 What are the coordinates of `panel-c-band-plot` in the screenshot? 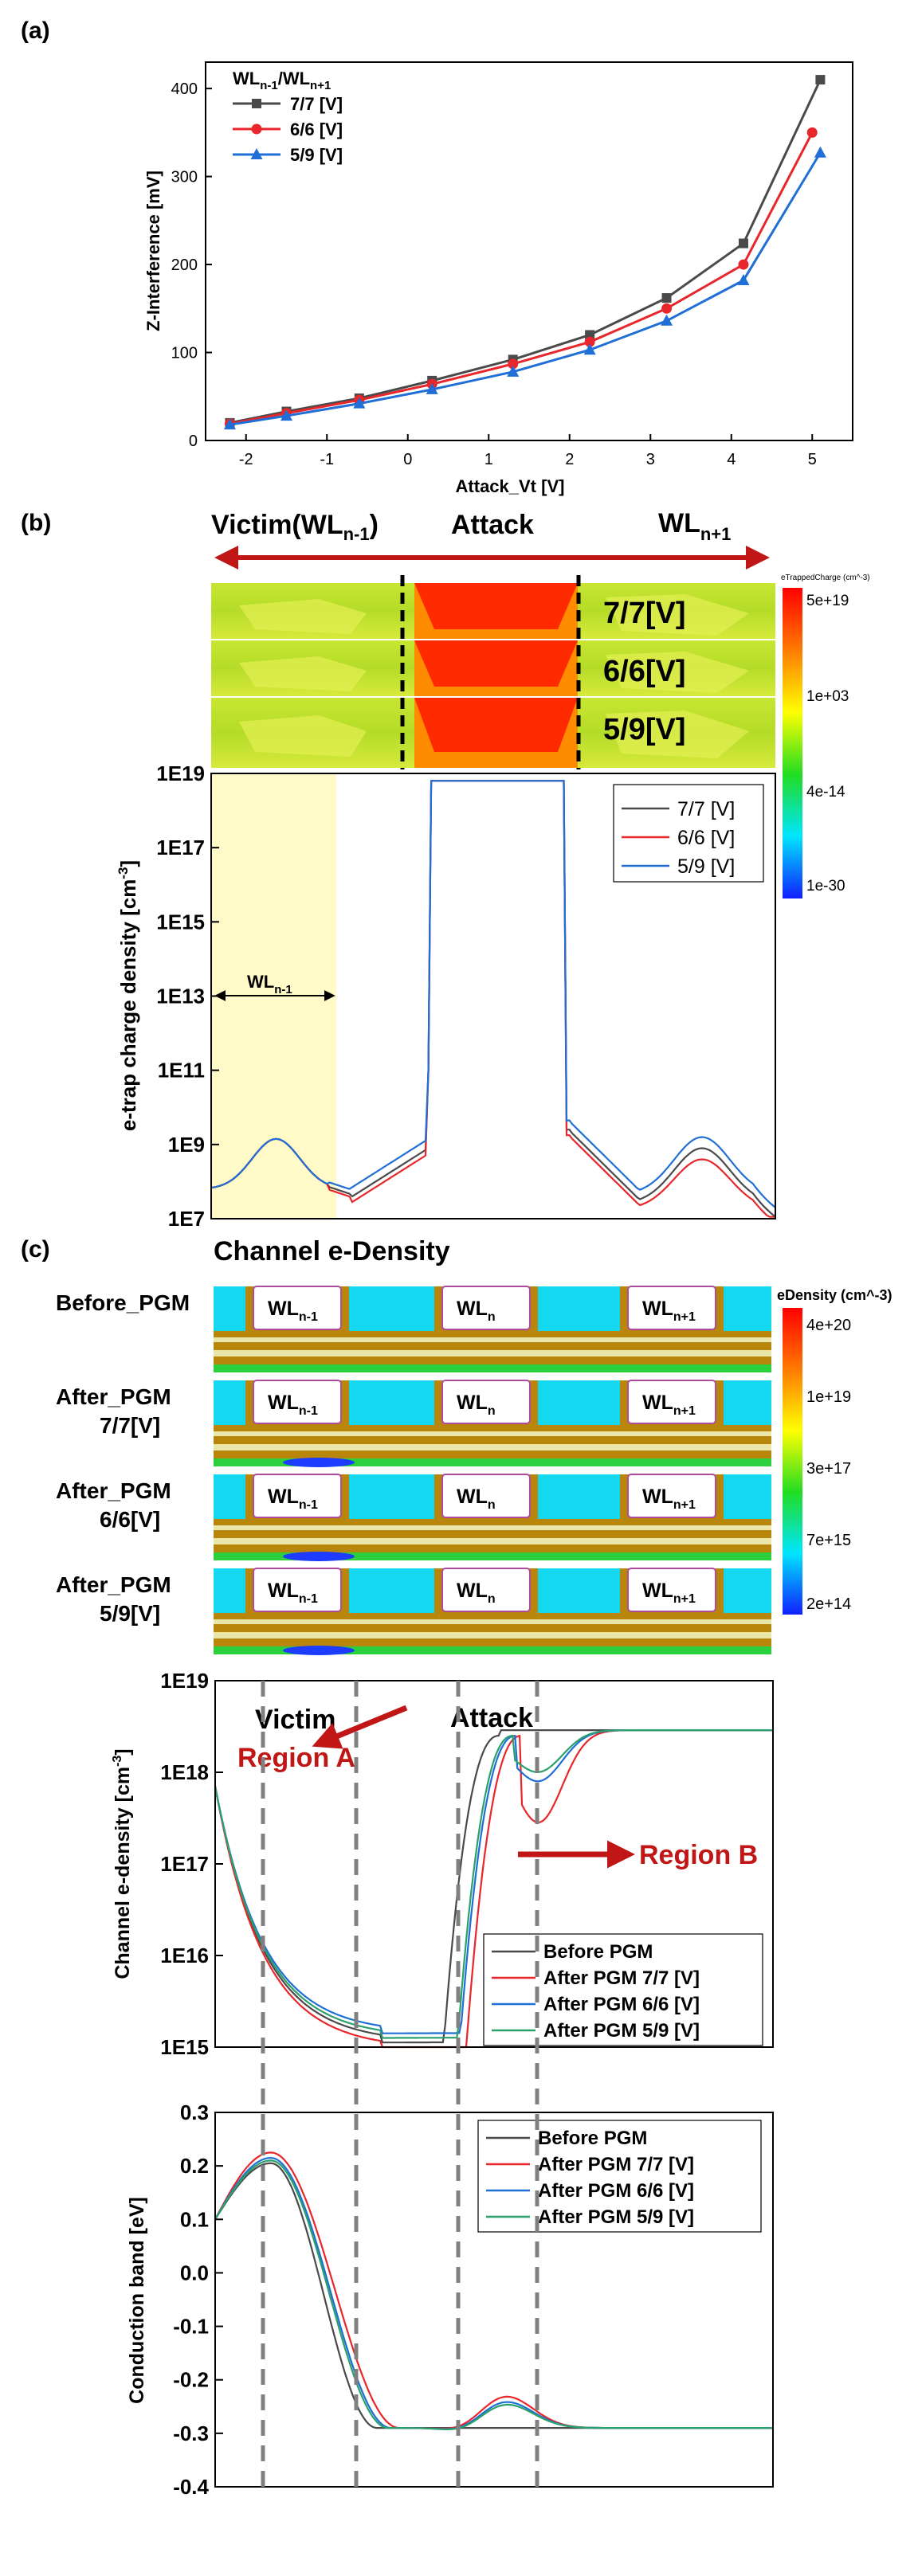 It's located at (493, 2290).